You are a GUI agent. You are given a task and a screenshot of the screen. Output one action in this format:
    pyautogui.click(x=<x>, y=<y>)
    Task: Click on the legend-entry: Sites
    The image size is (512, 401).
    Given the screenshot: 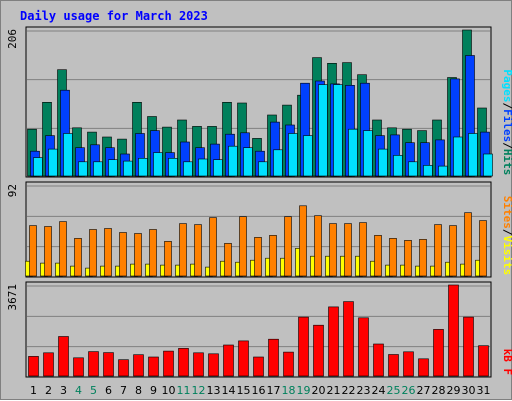 What is the action you would take?
    pyautogui.click(x=506, y=212)
    